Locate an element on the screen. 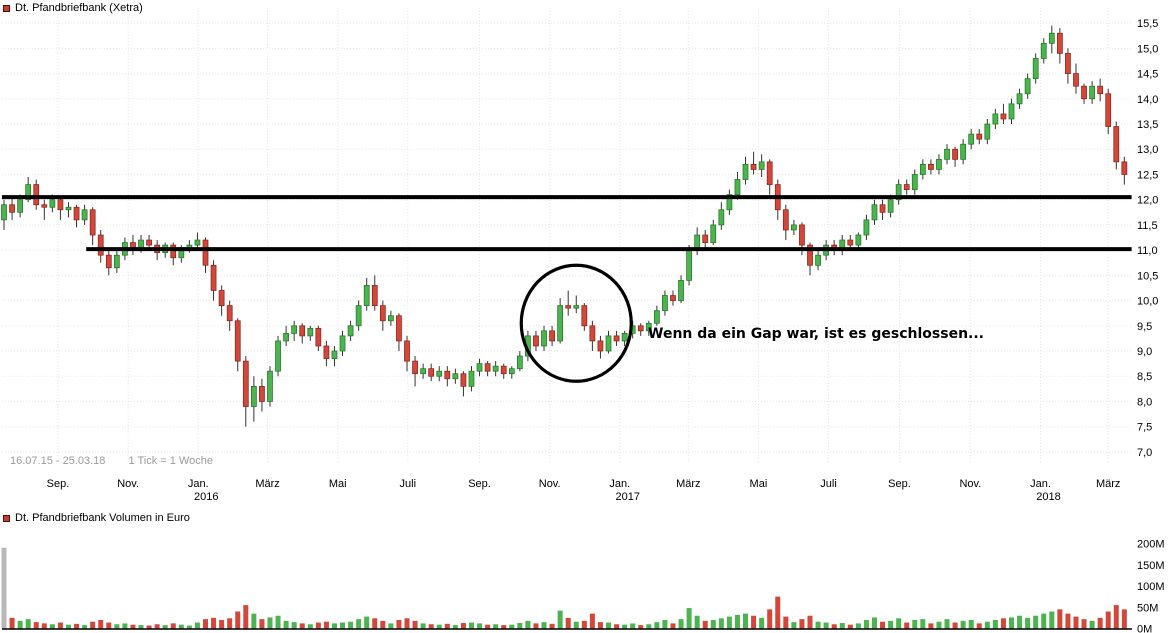  svg-text: 11,5 is located at coordinates (1147, 226).